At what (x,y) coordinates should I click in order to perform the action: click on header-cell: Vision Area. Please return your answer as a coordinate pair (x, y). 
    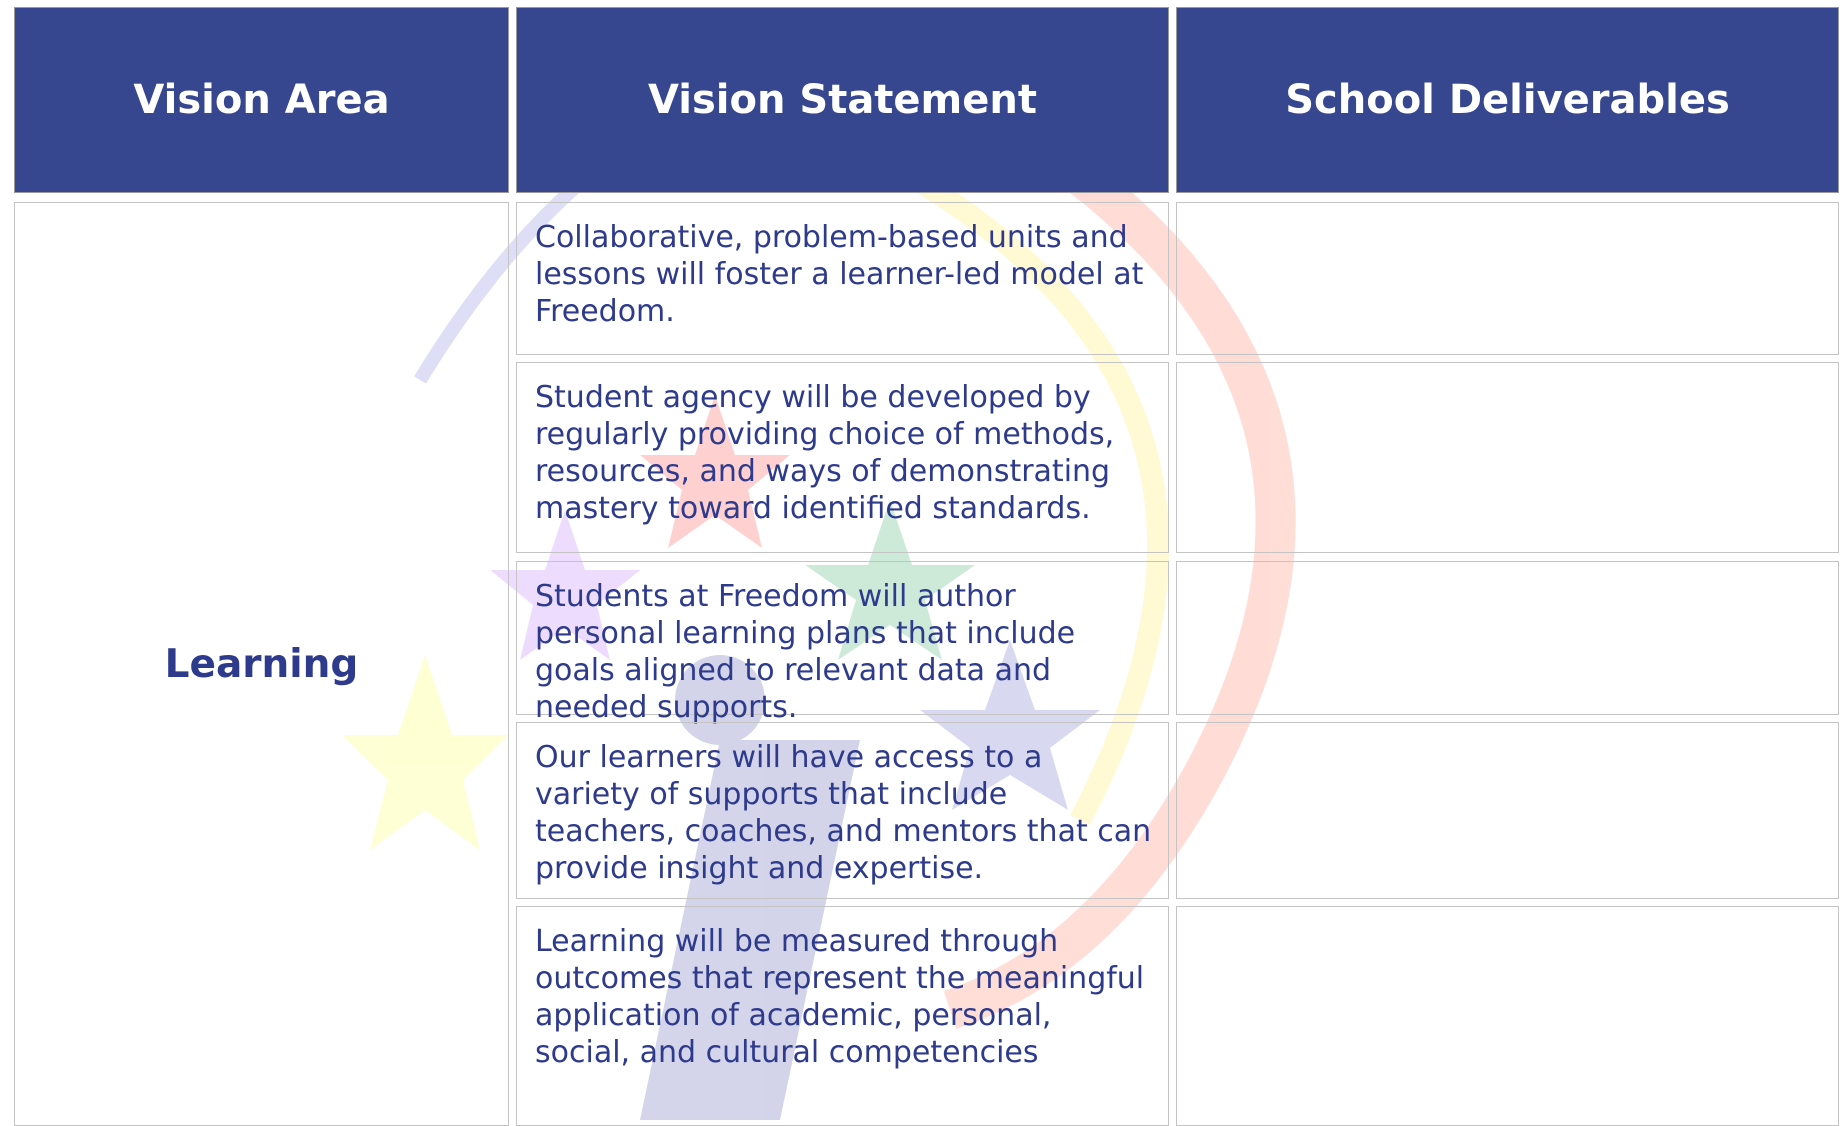
    Looking at the image, I should click on (261, 100).